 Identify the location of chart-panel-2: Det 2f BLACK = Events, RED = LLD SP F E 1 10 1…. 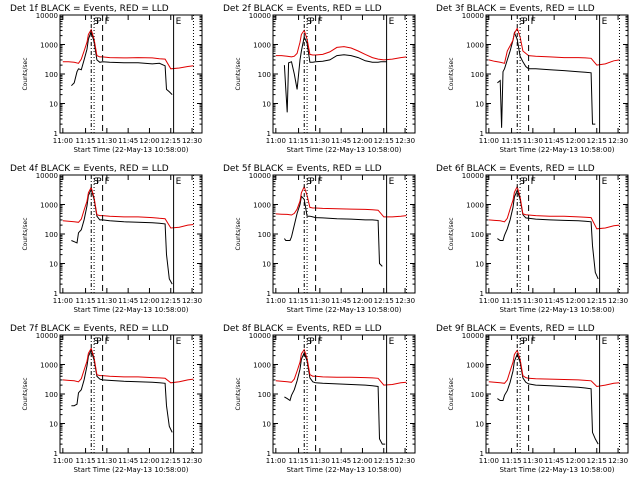
(319, 79).